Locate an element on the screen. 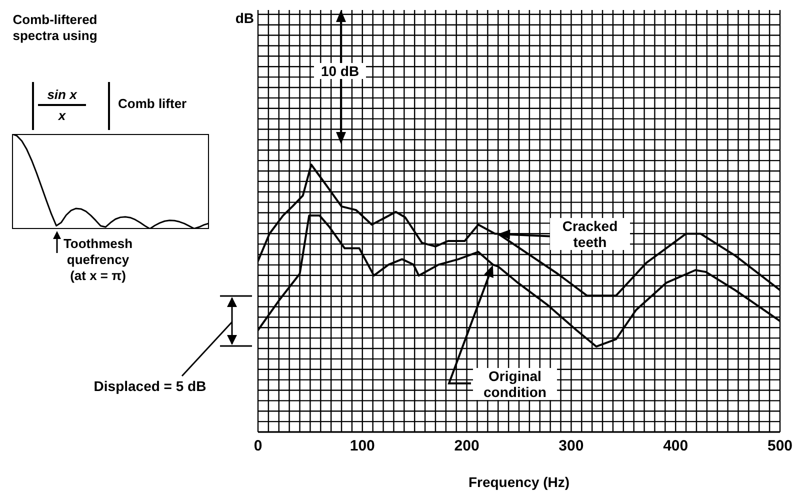 The width and height of the screenshot is (796, 494). text: dB is located at coordinates (244, 18).